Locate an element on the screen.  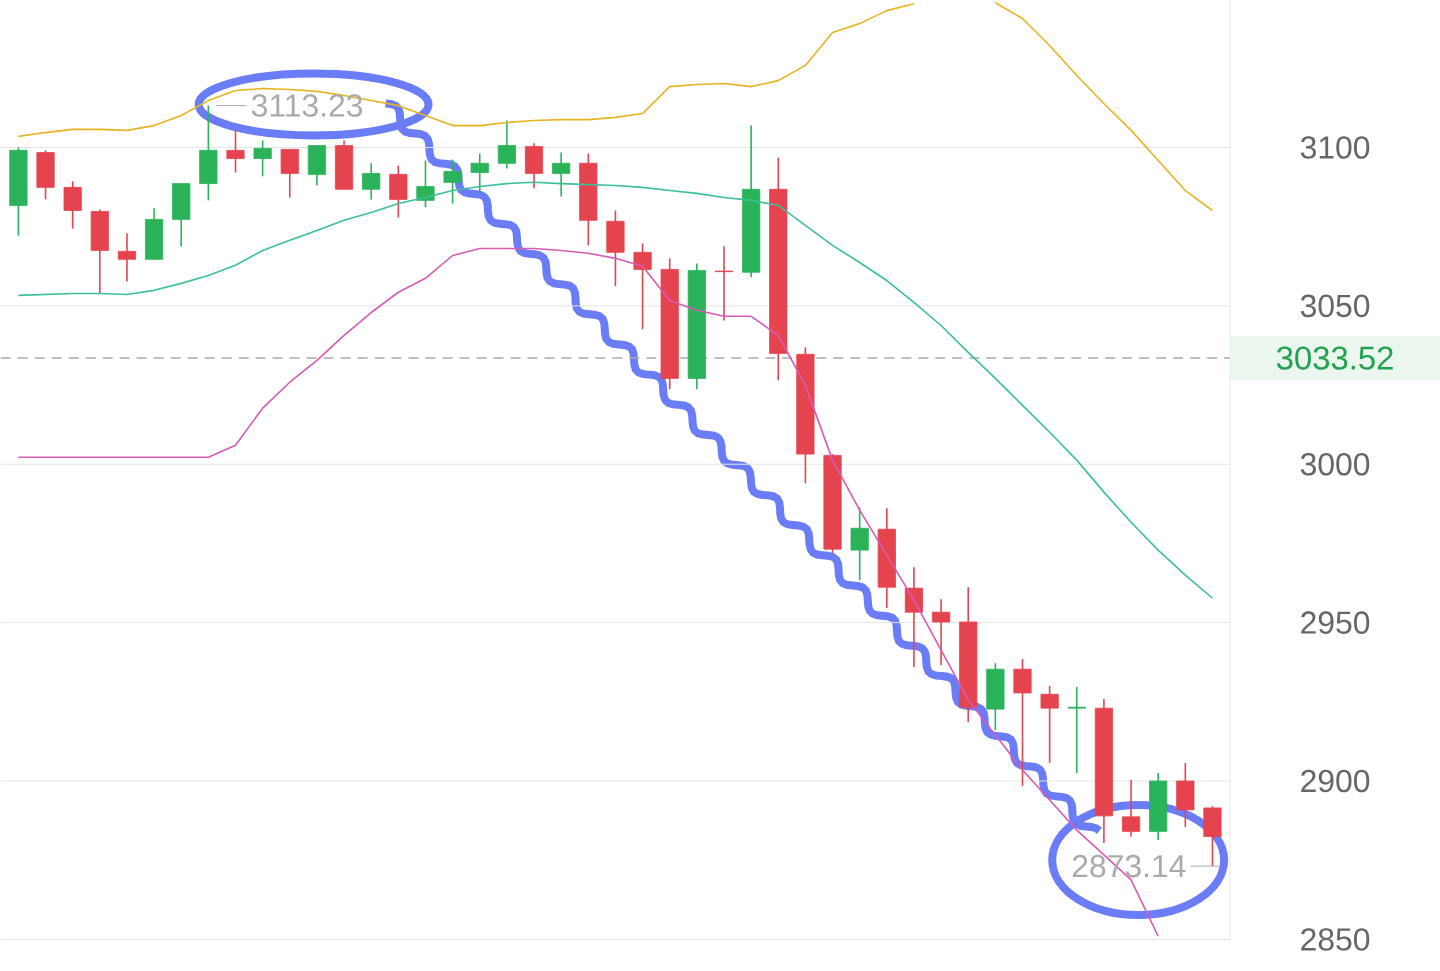
annotation: 3113.23 is located at coordinates (307, 105).